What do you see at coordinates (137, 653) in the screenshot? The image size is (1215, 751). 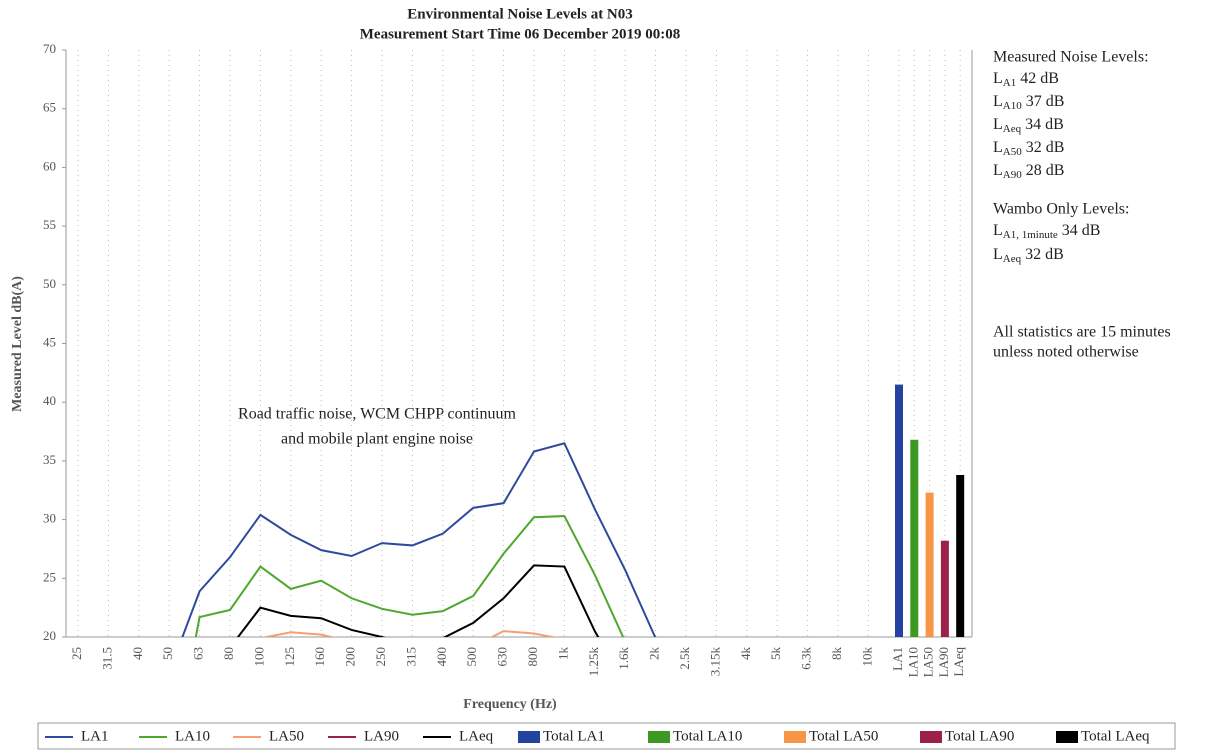 I see `x-tick-label: 40` at bounding box center [137, 653].